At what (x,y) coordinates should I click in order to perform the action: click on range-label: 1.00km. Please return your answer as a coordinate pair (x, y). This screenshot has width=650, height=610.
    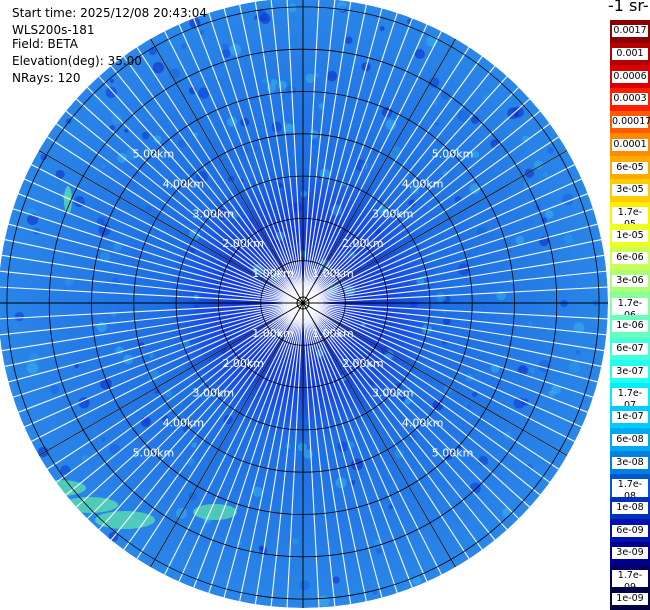
    Looking at the image, I should click on (273, 333).